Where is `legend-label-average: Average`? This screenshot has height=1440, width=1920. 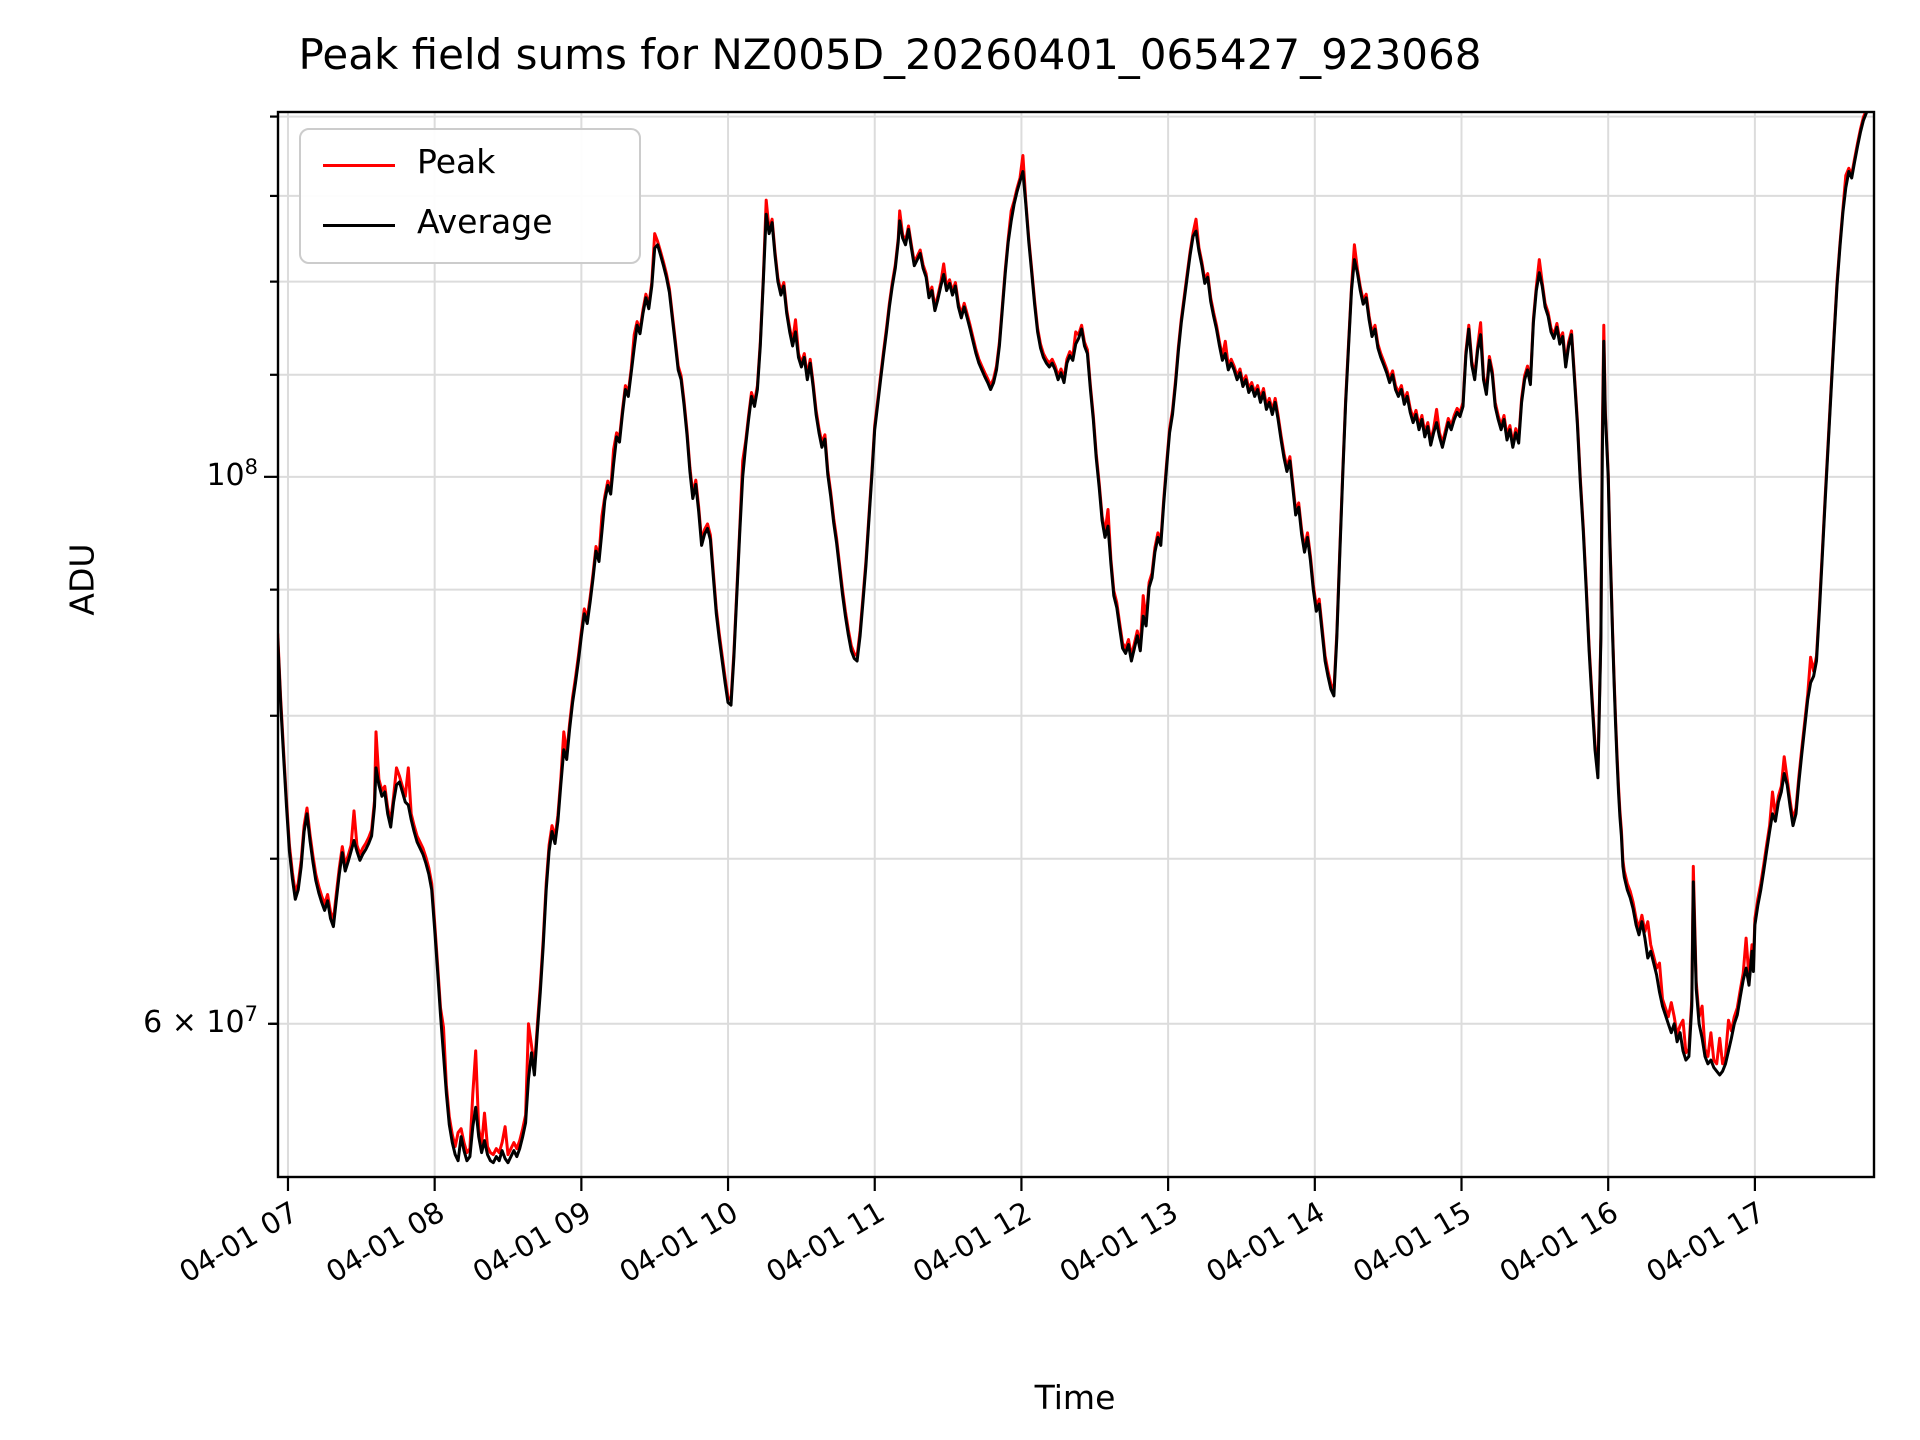
legend-label-average: Average is located at coordinates (485, 221).